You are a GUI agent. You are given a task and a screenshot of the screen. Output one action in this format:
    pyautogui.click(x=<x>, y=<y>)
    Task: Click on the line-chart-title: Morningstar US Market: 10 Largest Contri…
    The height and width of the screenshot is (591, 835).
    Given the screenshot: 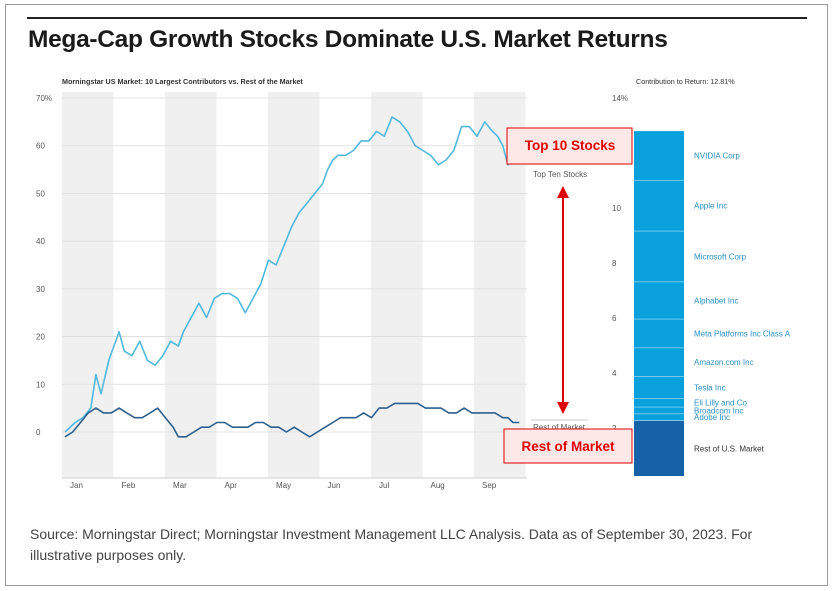 What is the action you would take?
    pyautogui.click(x=182, y=81)
    